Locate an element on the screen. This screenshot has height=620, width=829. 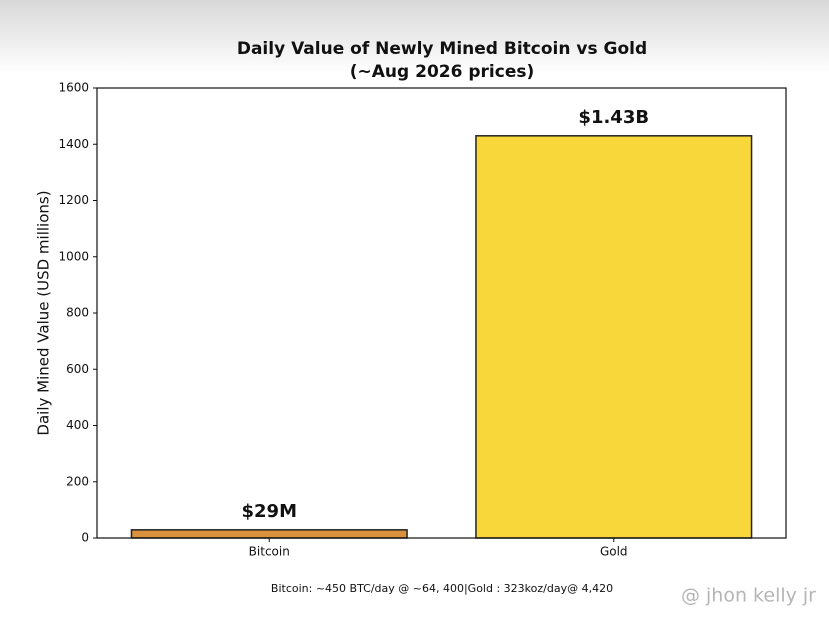
watermark: @ jhon kelly jr is located at coordinates (748, 596).